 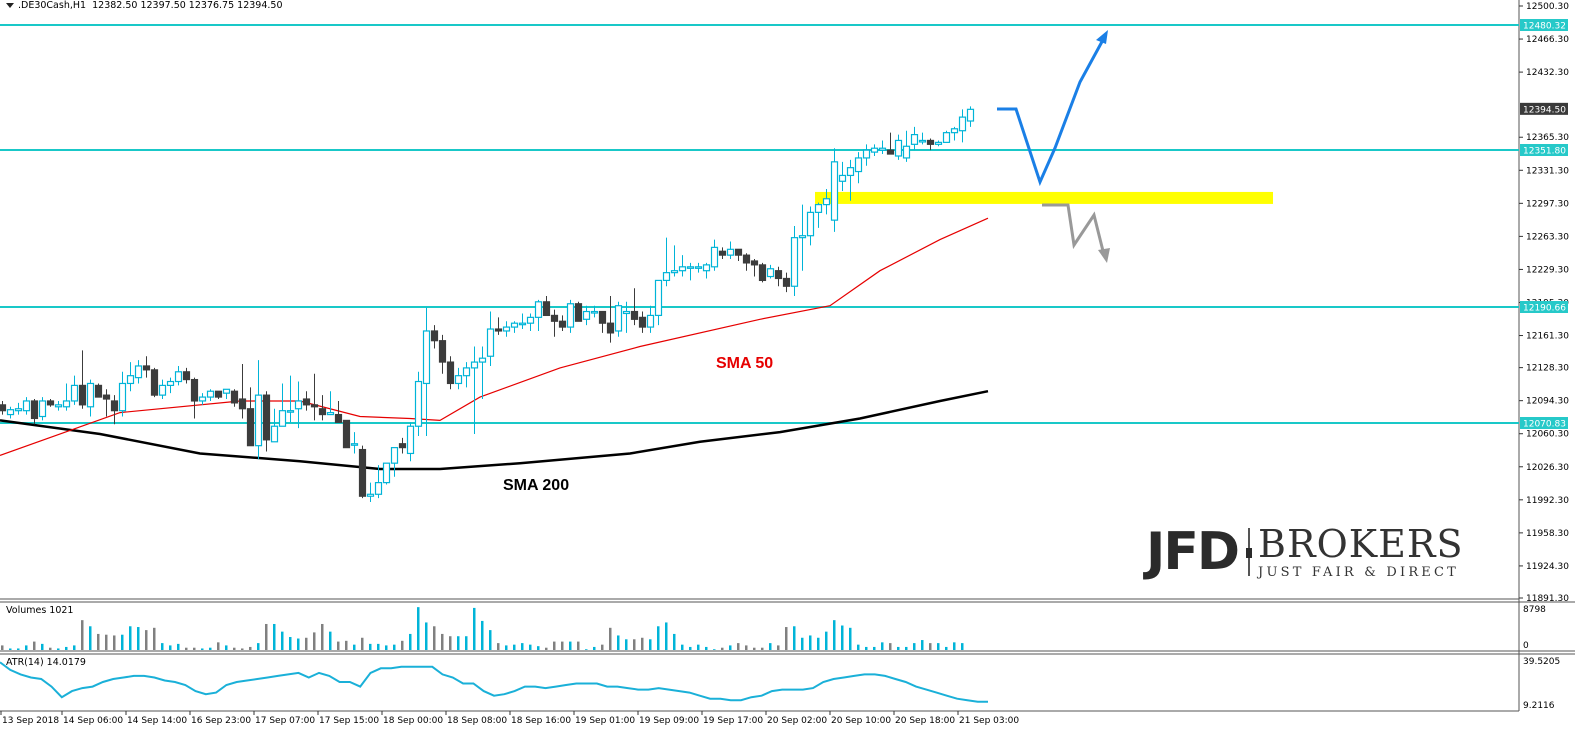 What do you see at coordinates (494, 430) in the screenshot?
I see `sma200-line` at bounding box center [494, 430].